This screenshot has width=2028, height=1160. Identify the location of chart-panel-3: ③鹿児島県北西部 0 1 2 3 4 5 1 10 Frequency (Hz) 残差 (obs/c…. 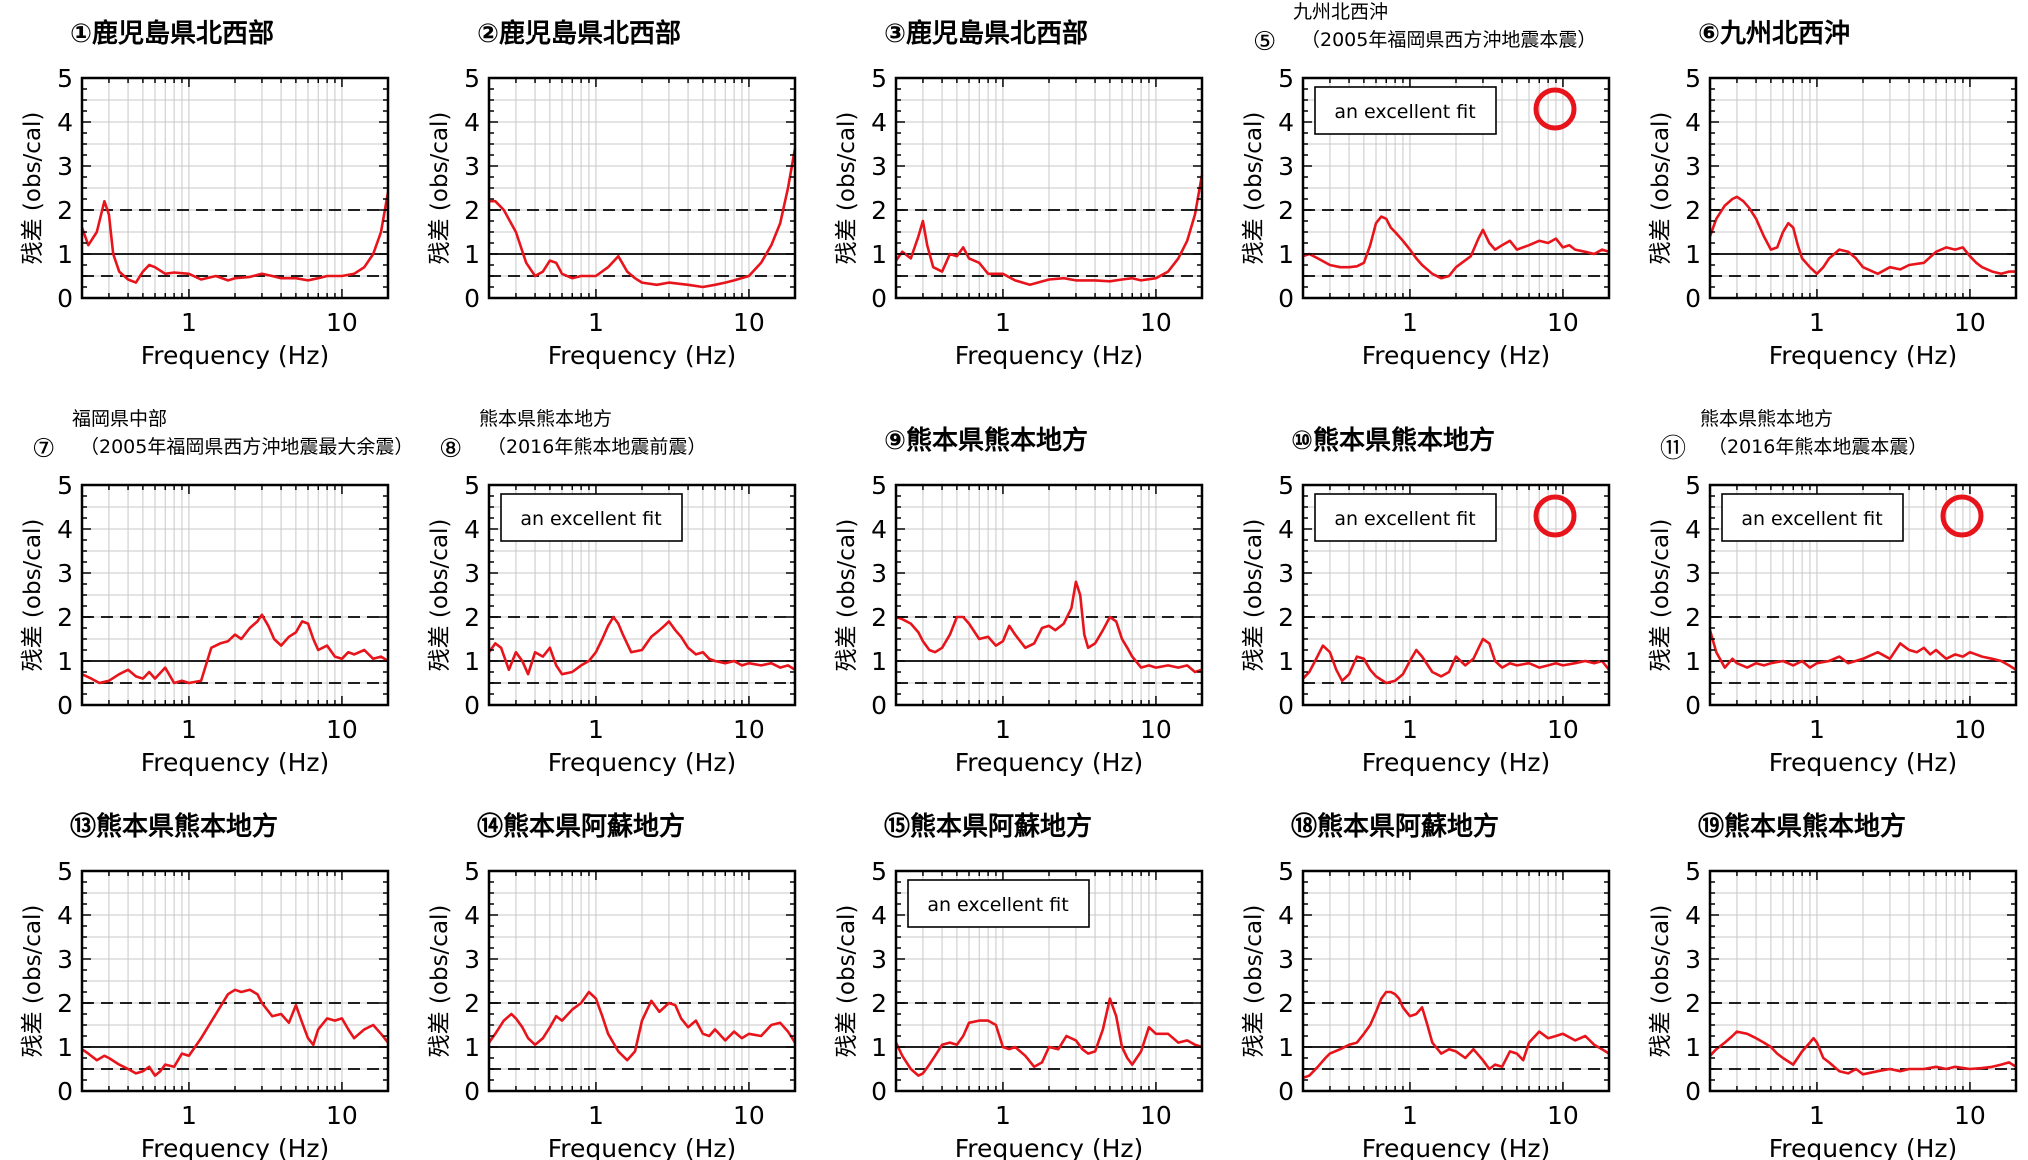
(1019, 194).